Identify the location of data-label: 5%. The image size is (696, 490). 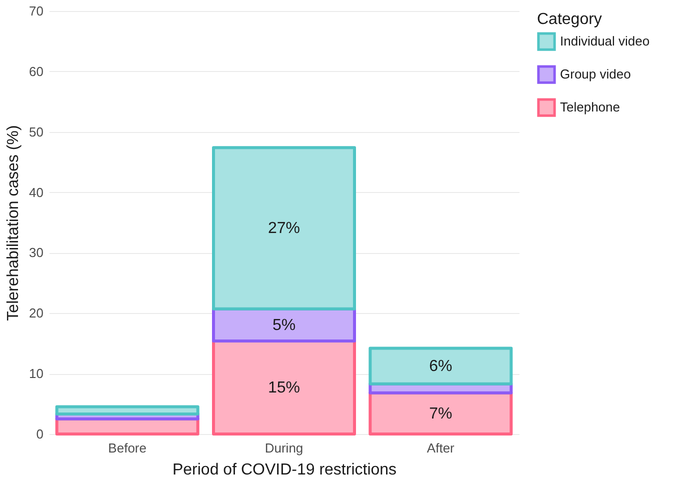
(284, 325).